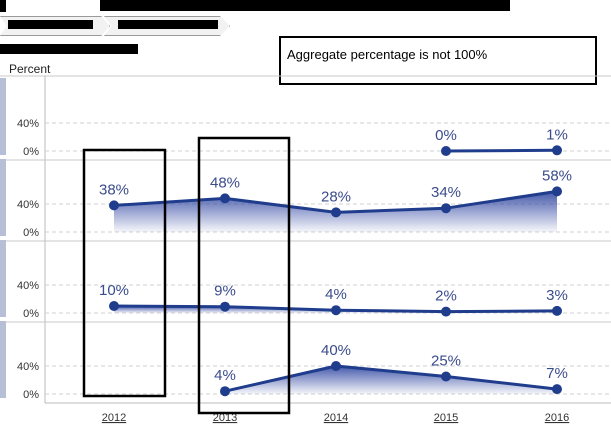  What do you see at coordinates (114, 189) in the screenshot?
I see `data-label: 38%` at bounding box center [114, 189].